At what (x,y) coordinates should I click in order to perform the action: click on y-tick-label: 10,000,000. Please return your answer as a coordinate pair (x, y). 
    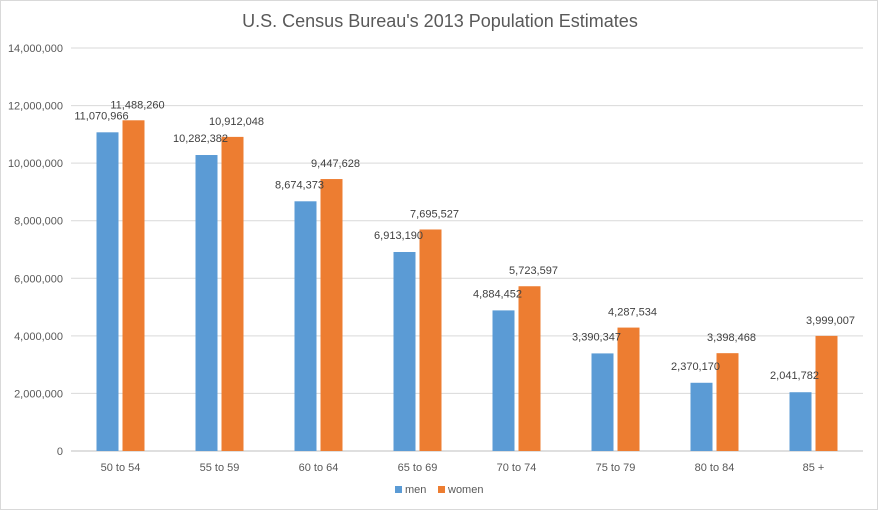
    Looking at the image, I should click on (35, 164).